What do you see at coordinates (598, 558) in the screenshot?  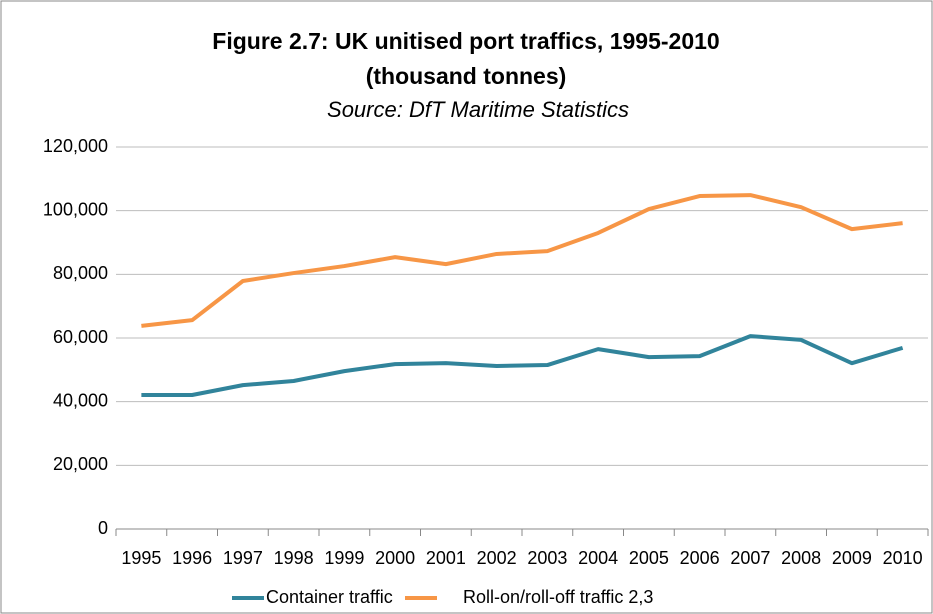 I see `x-tick-label: 2004` at bounding box center [598, 558].